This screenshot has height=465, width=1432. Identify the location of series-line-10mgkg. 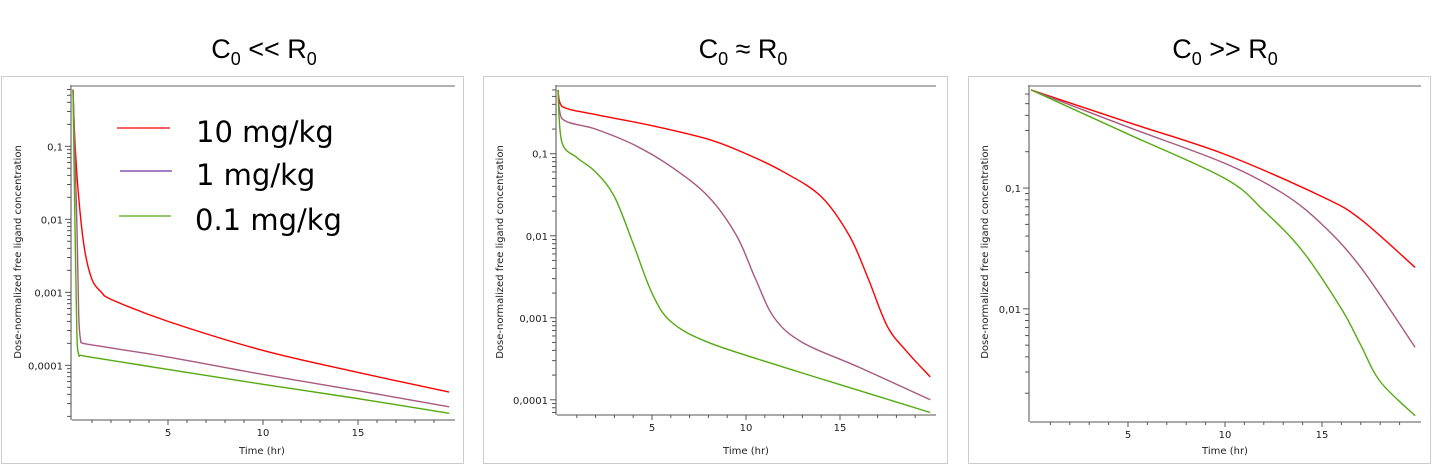
(1223, 178).